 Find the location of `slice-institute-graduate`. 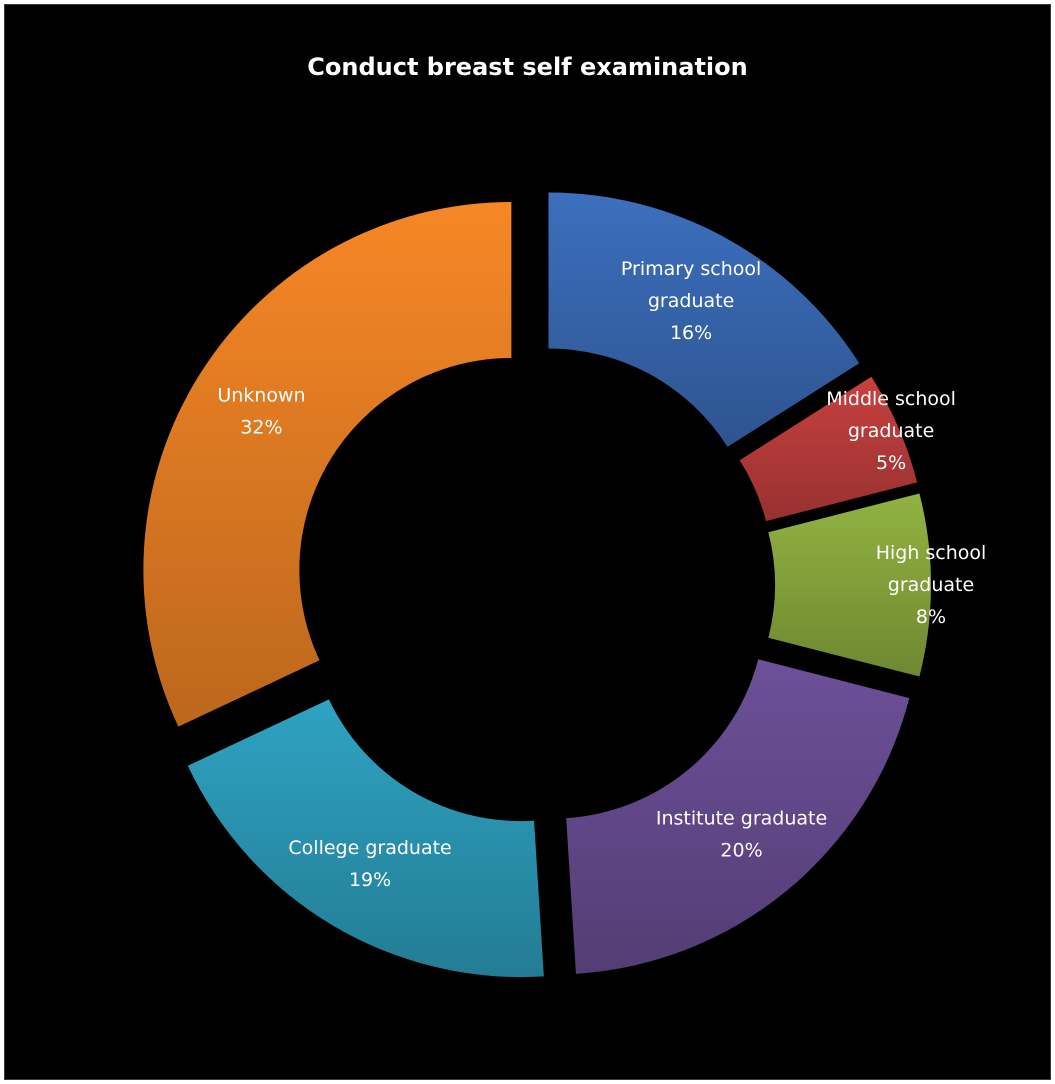

slice-institute-graduate is located at coordinates (738, 816).